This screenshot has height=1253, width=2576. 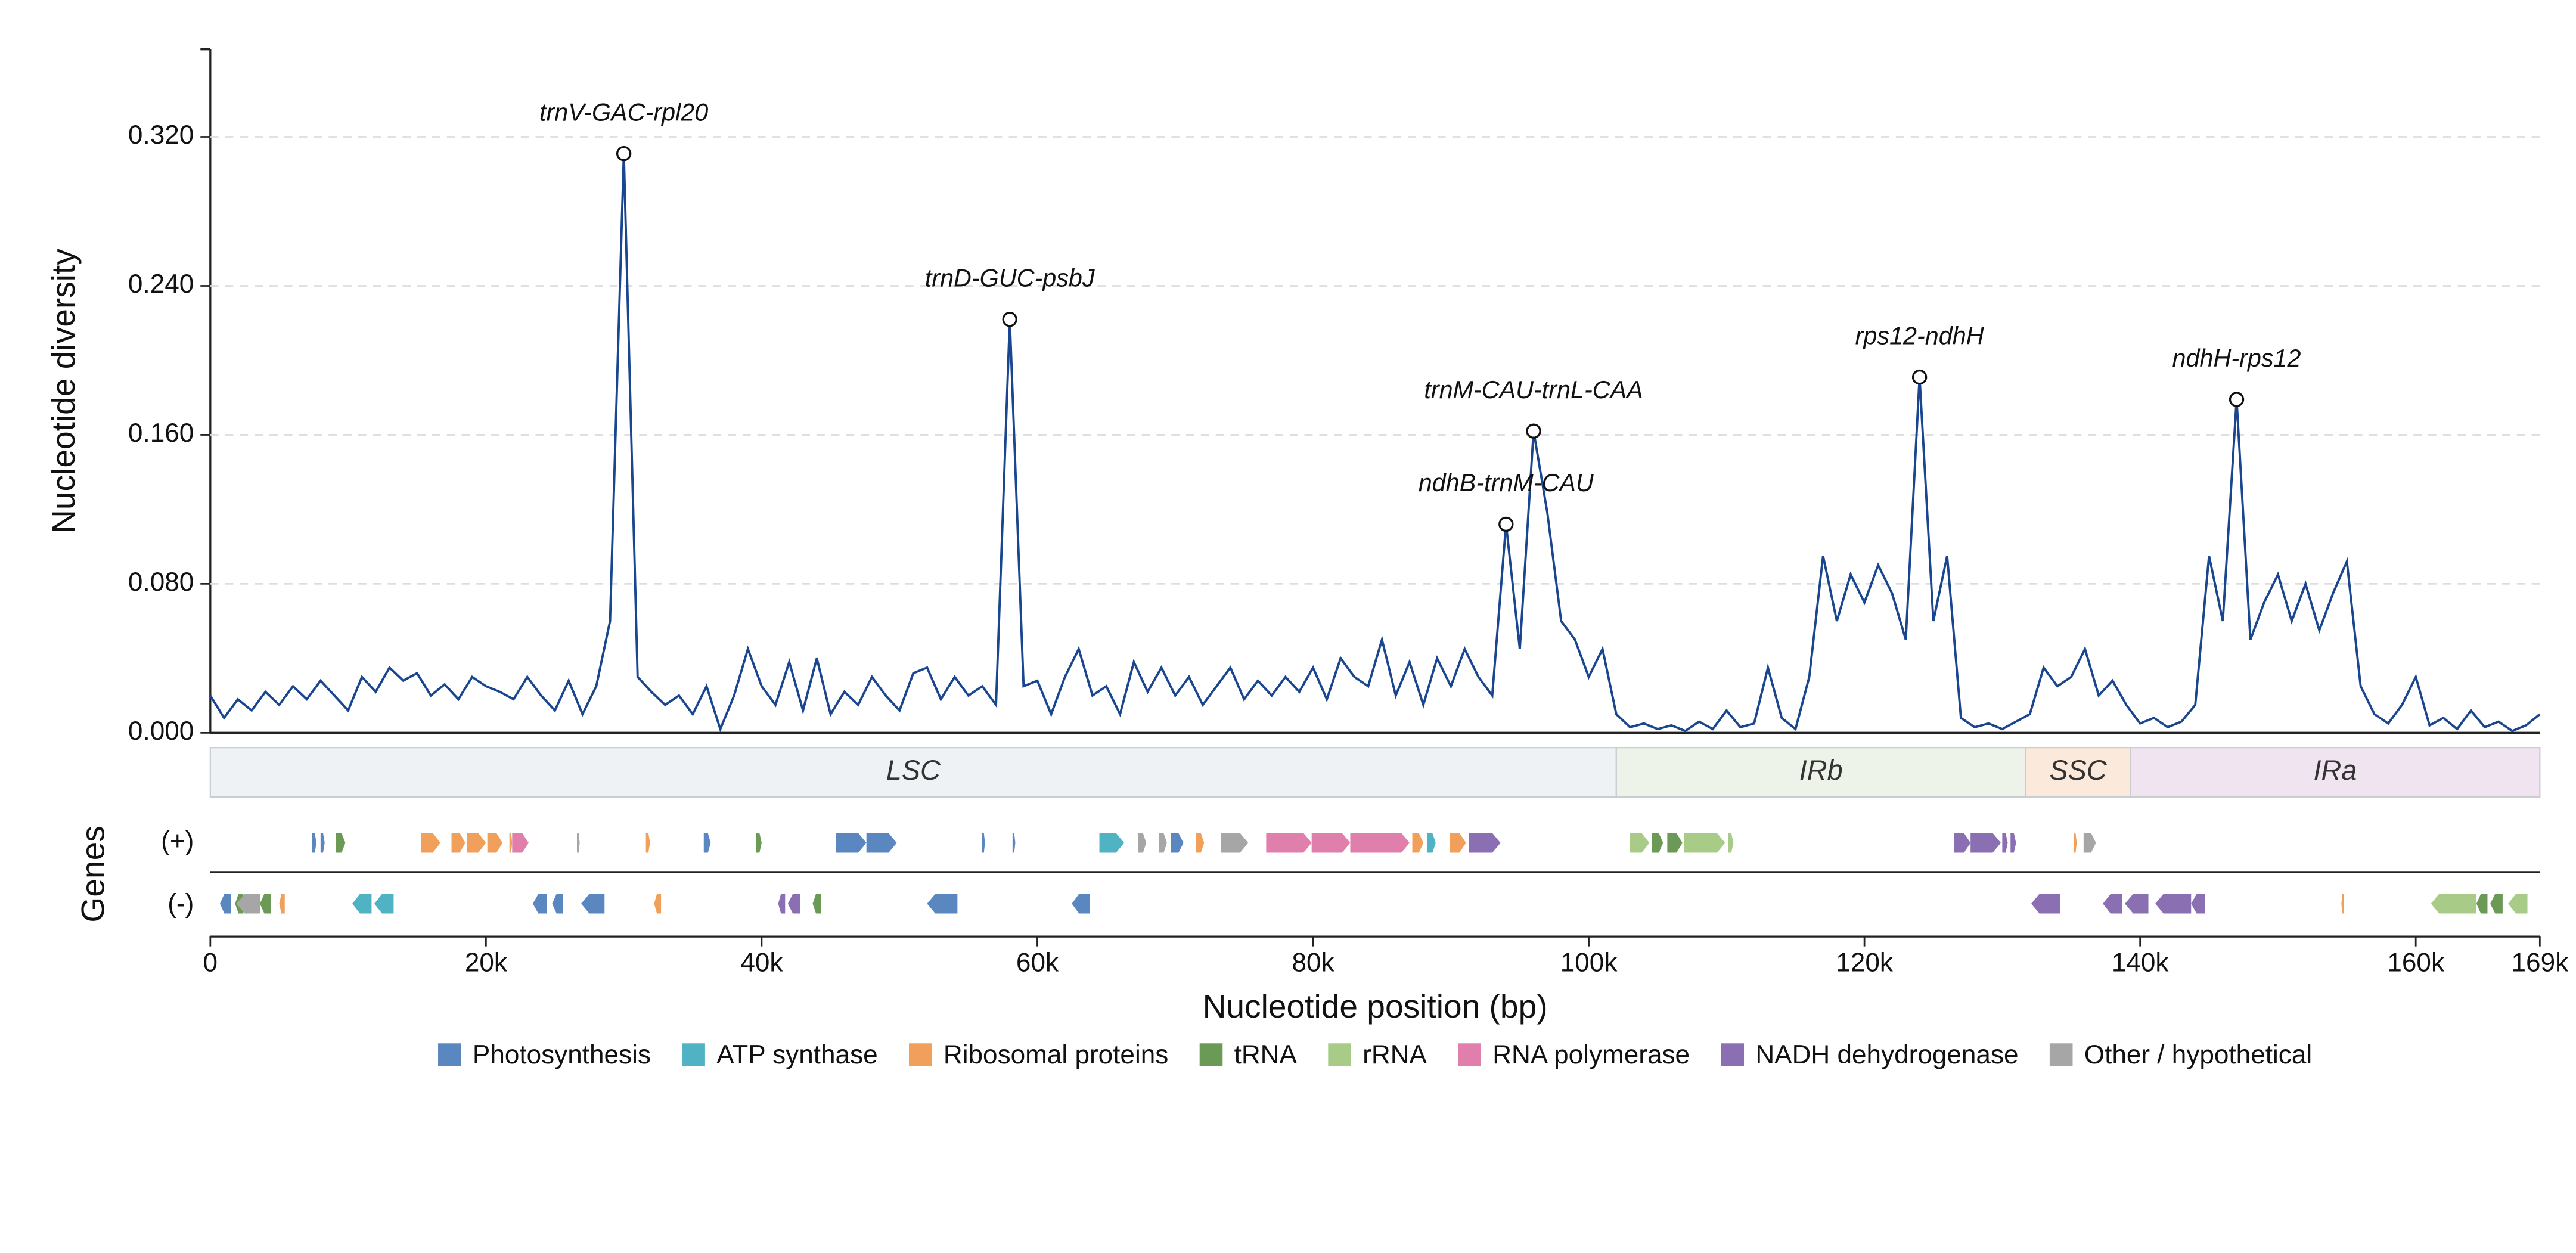 I want to click on plus-strand-label: (+), so click(x=177, y=841).